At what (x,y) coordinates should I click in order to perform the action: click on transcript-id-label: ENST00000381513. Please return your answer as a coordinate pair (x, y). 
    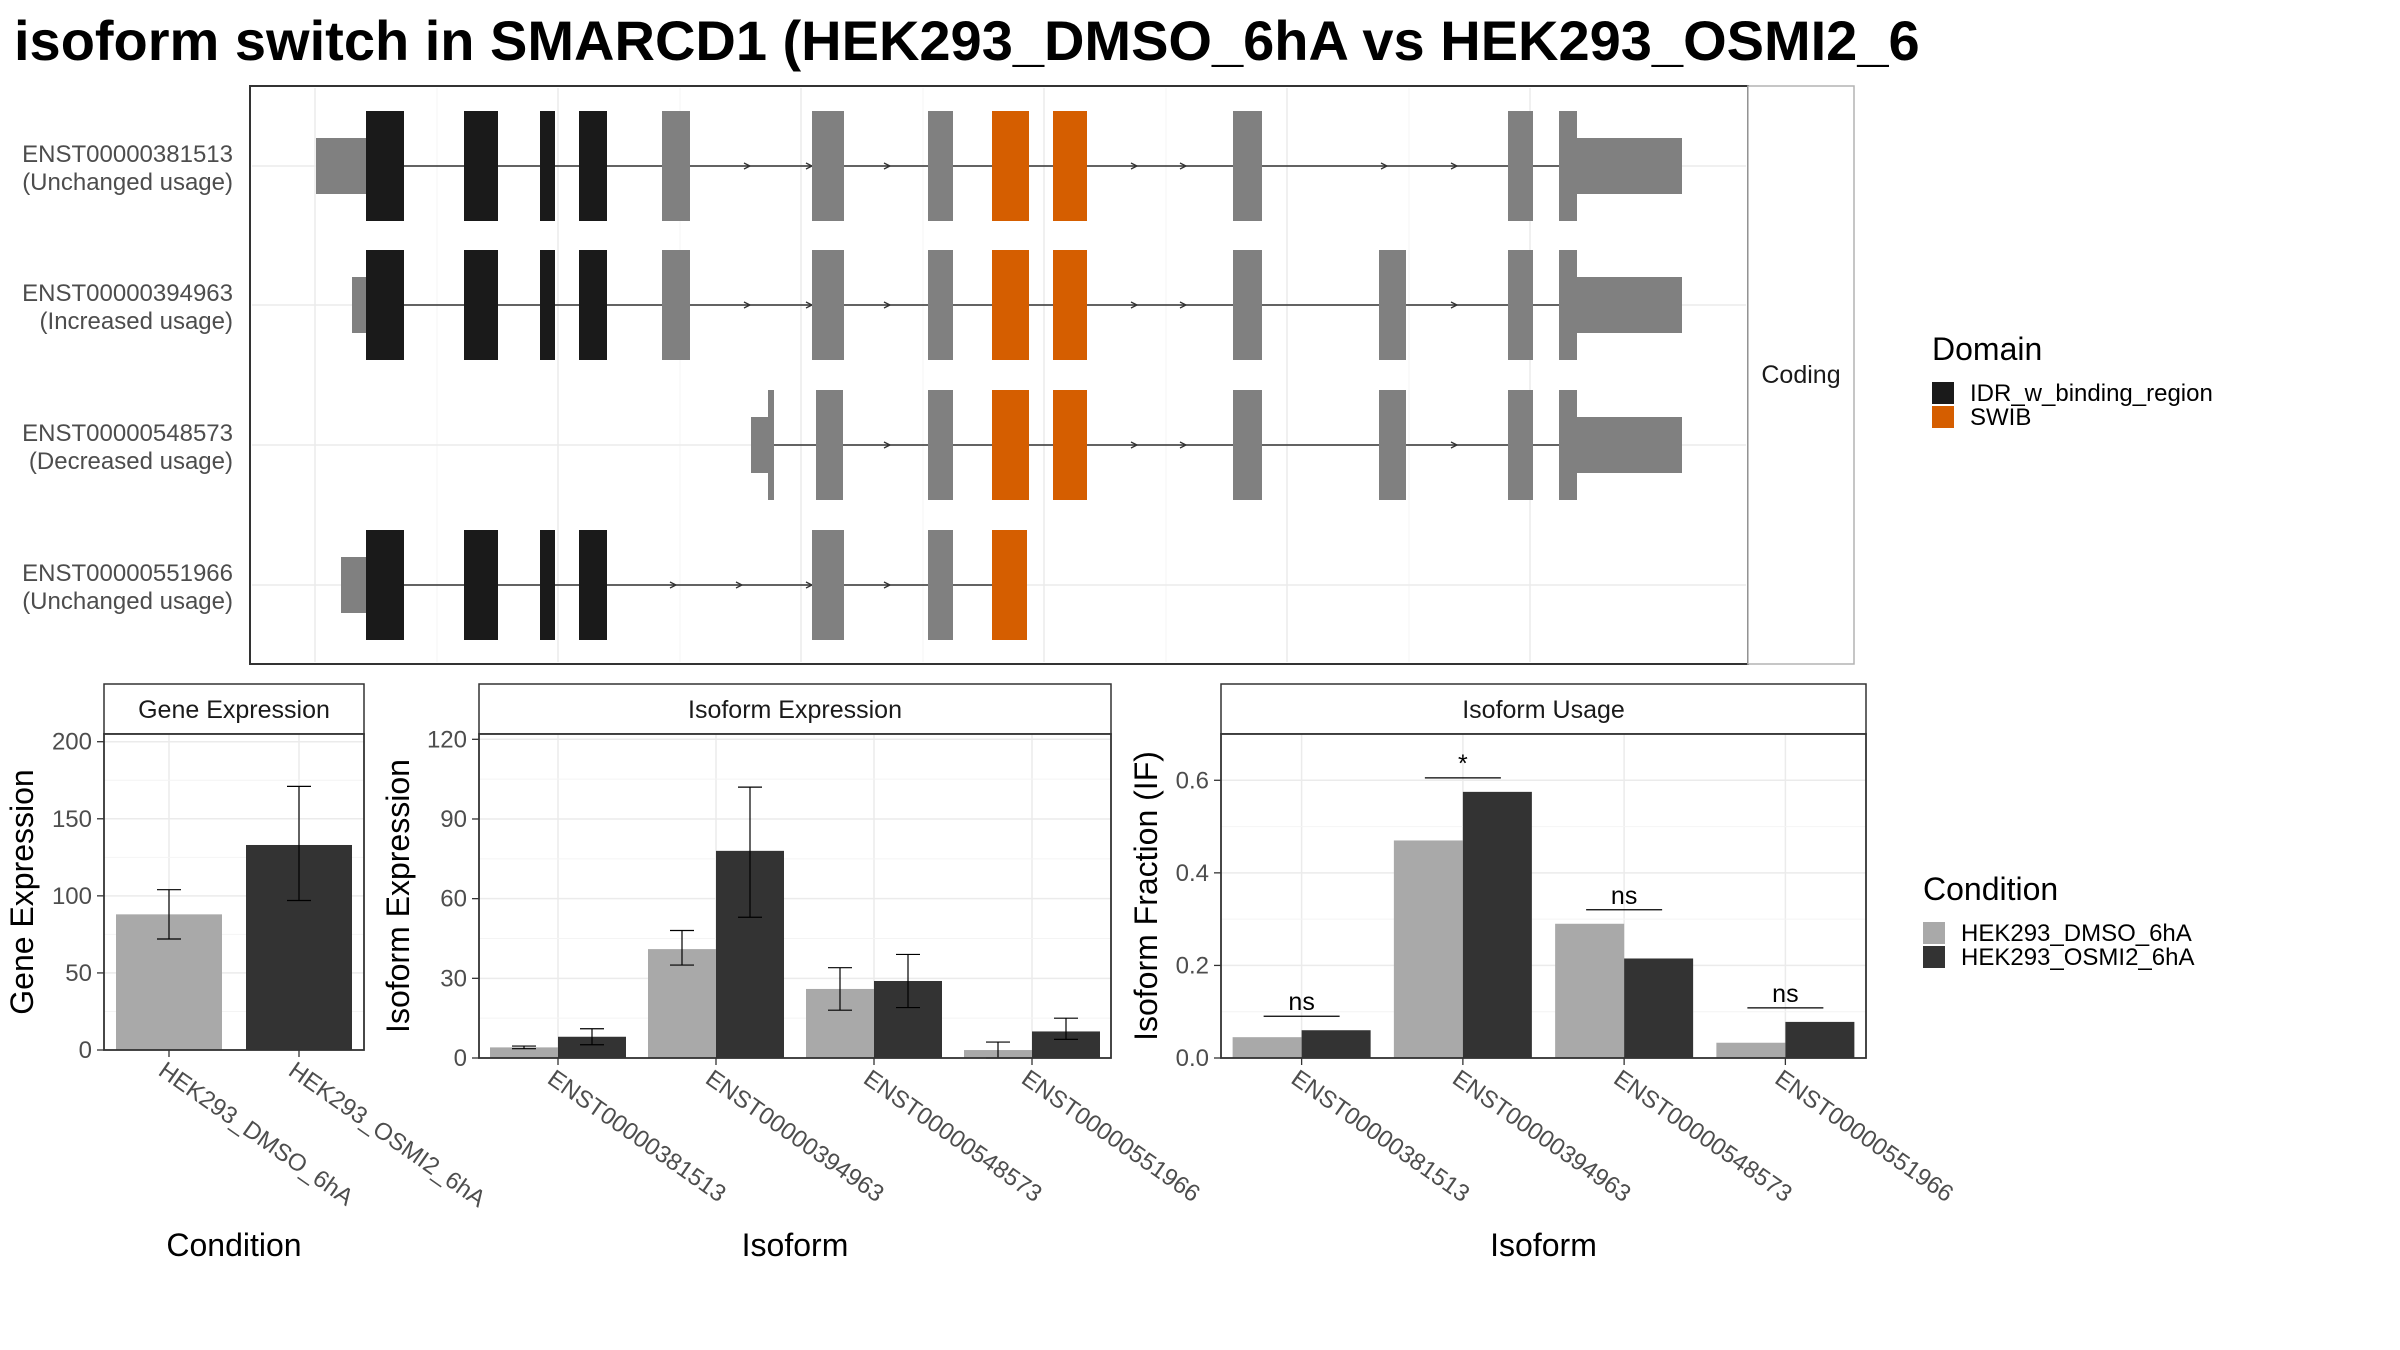
    Looking at the image, I should click on (127, 154).